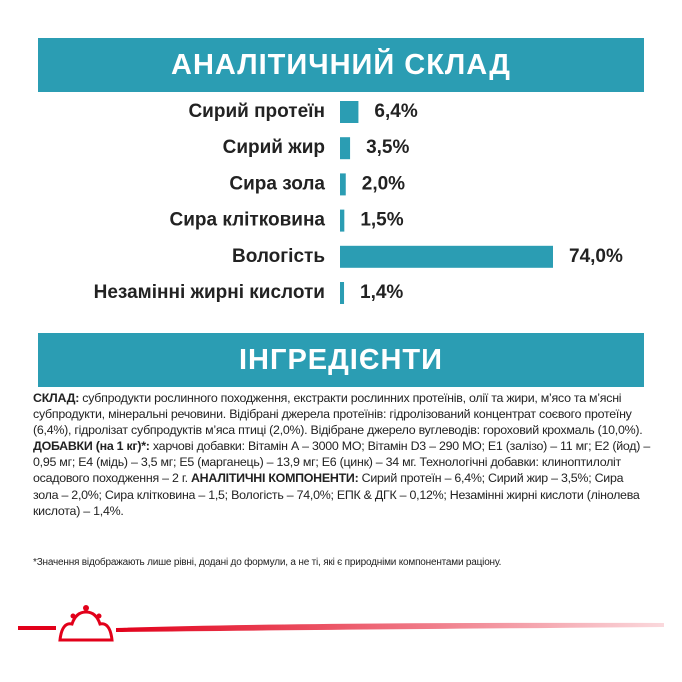 This screenshot has height=682, width=682. Describe the element at coordinates (274, 147) in the screenshot. I see `category-label: Сирий жир` at that location.